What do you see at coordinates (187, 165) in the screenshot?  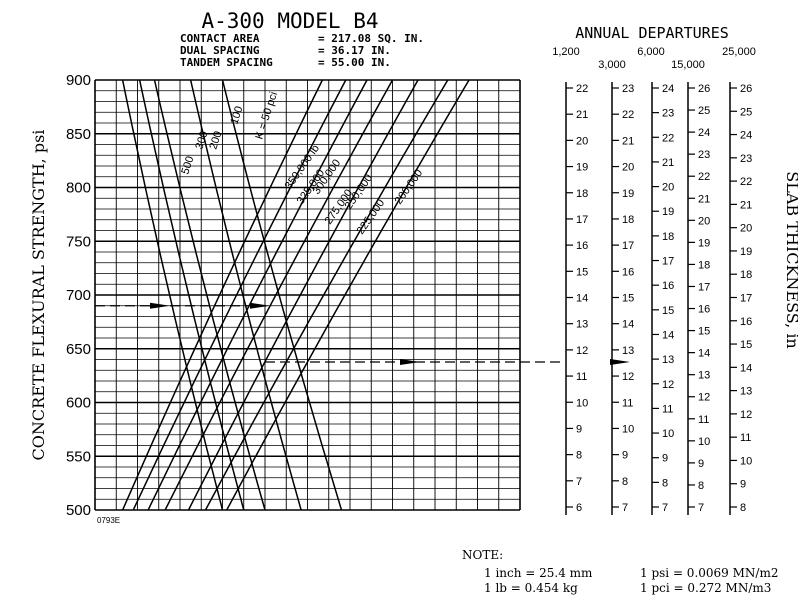 I see `k-curve-label: 500` at bounding box center [187, 165].